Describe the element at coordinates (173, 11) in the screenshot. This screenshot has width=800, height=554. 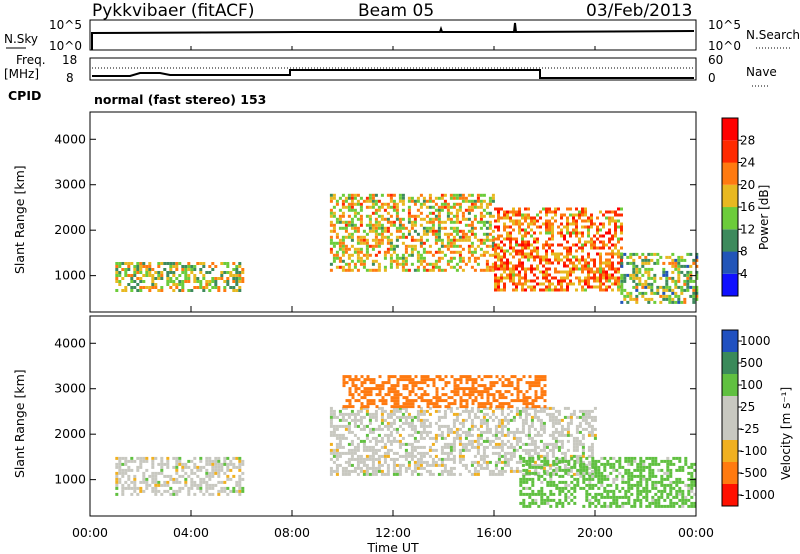
I see `station-title: Pykkvibaer (fitACF)` at that location.